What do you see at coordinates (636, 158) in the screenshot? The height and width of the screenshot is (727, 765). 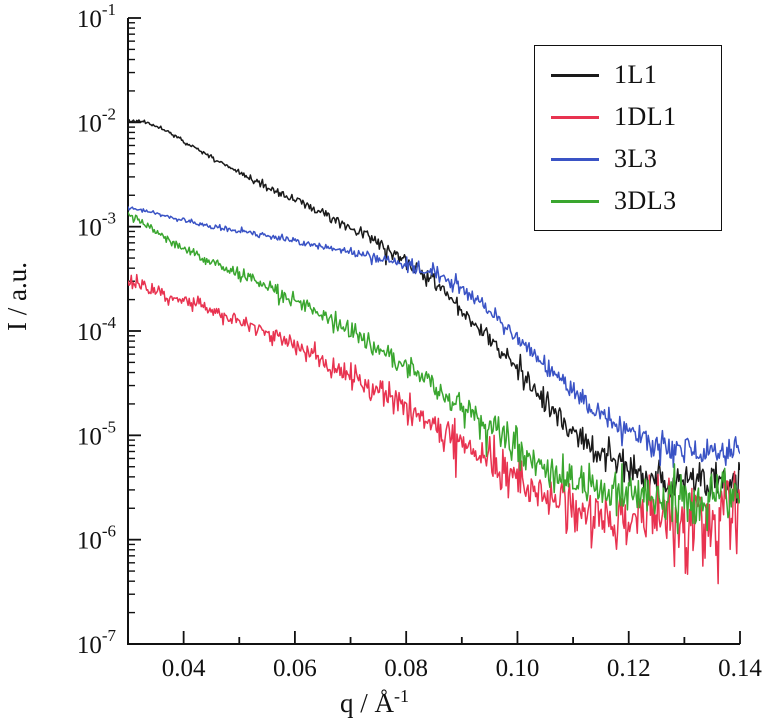 I see `legend-label-3L3: 3L3` at bounding box center [636, 158].